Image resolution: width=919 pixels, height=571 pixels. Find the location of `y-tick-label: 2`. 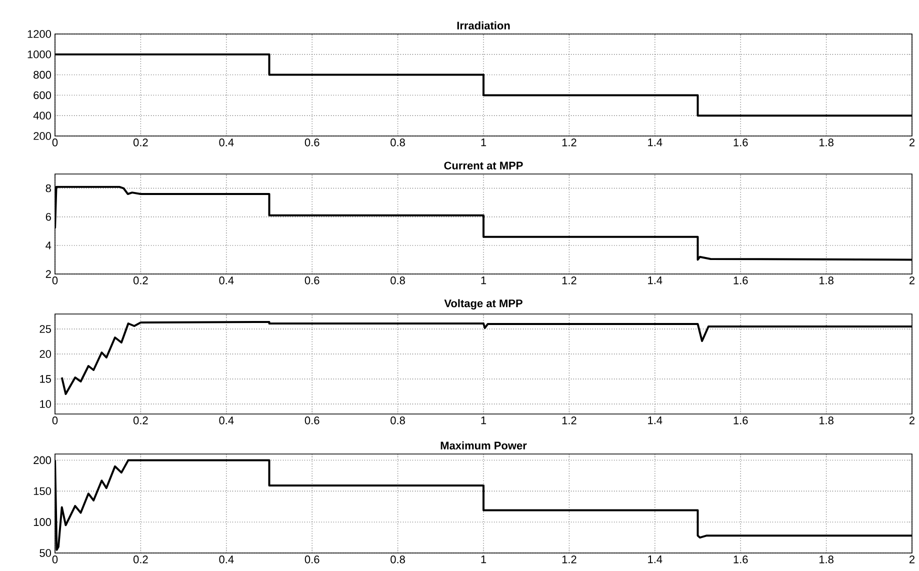

y-tick-label: 2 is located at coordinates (48, 274).